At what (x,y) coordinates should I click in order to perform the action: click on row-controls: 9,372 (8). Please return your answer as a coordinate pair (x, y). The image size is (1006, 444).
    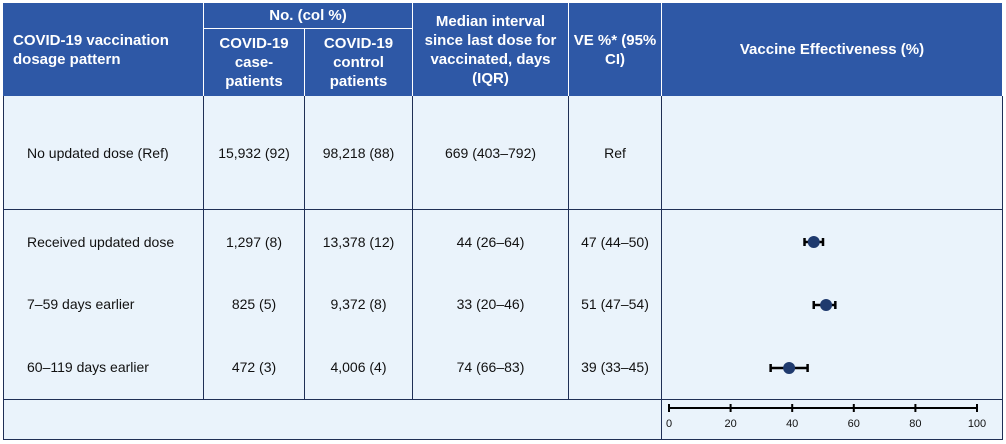
    Looking at the image, I should click on (358, 304).